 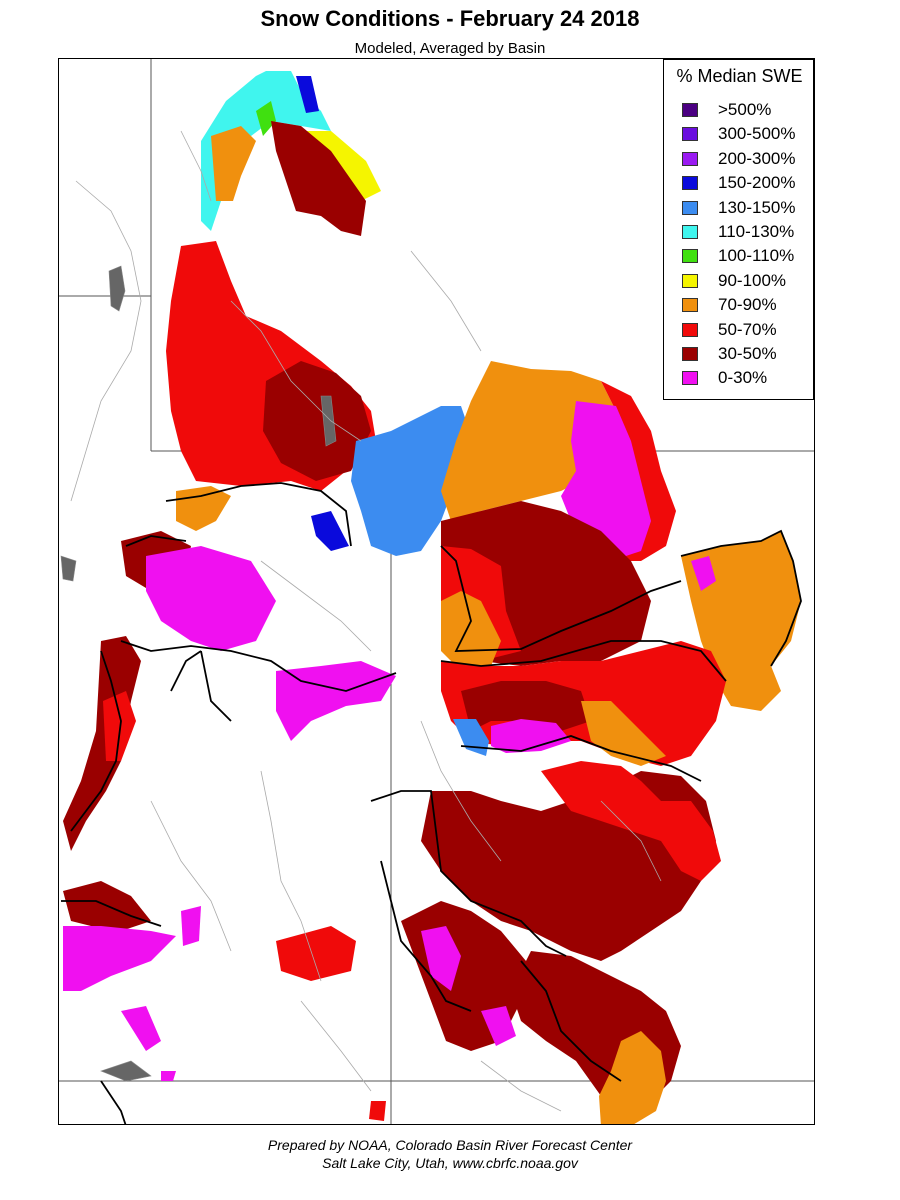 What do you see at coordinates (531, 736) in the screenshot?
I see `basin-magenta-gunnison` at bounding box center [531, 736].